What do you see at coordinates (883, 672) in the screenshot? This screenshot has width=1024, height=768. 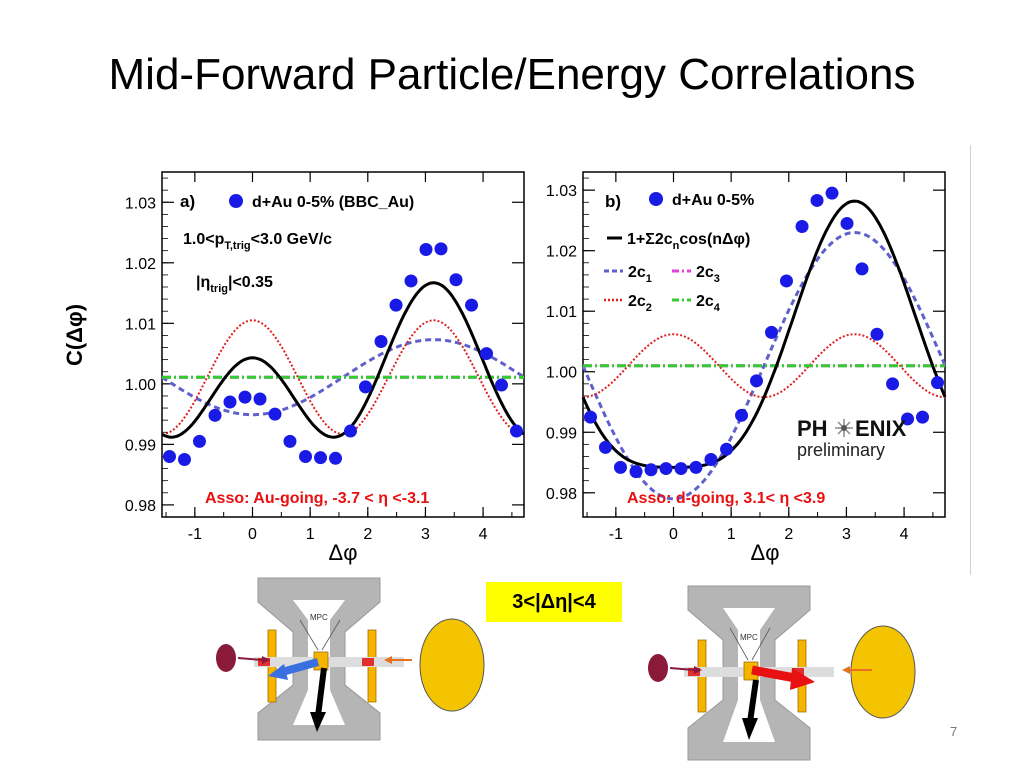 I see `gold-nucleus-icon-right` at bounding box center [883, 672].